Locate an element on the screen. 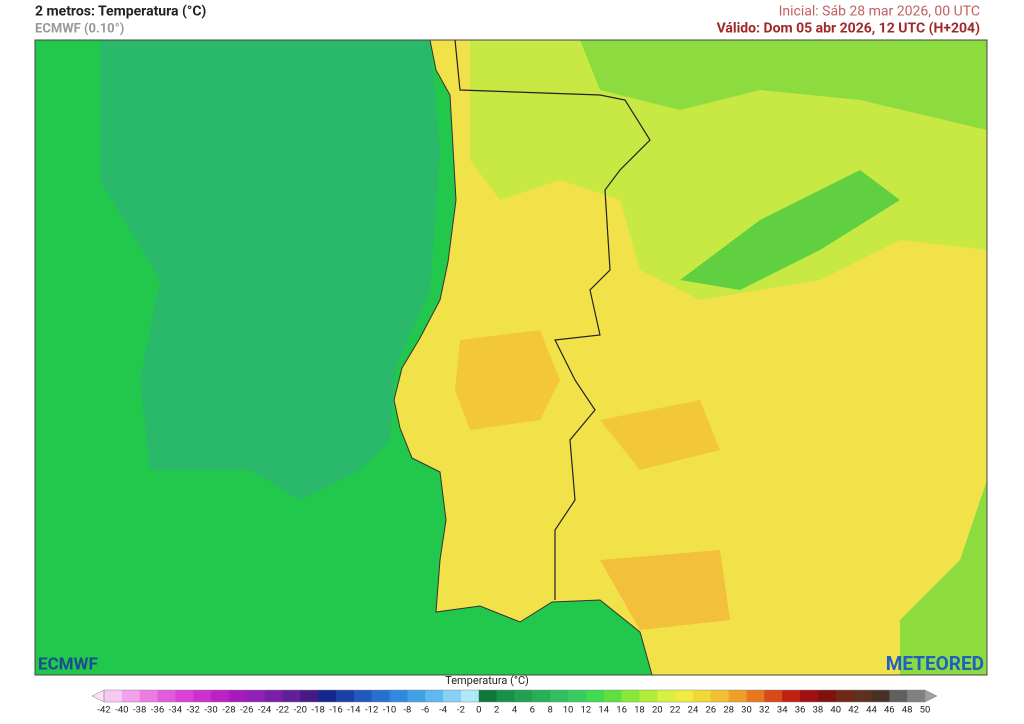  legend-tick-label: -38 is located at coordinates (139, 710).